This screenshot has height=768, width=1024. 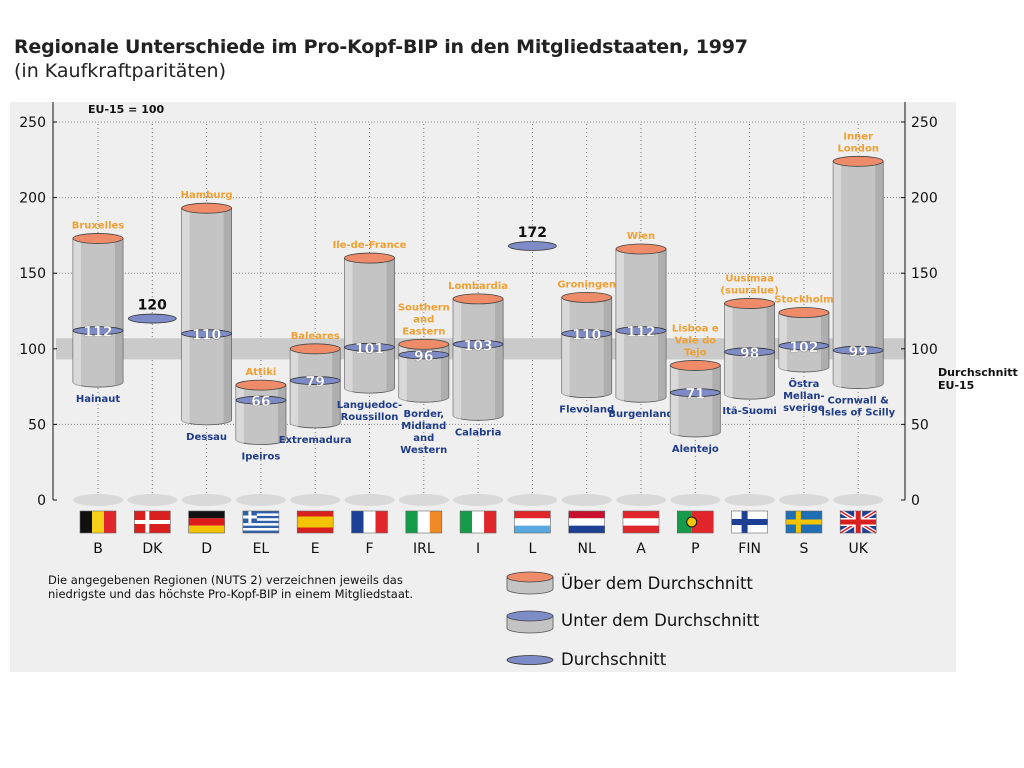 I want to click on high-region-label: Wien, so click(x=641, y=236).